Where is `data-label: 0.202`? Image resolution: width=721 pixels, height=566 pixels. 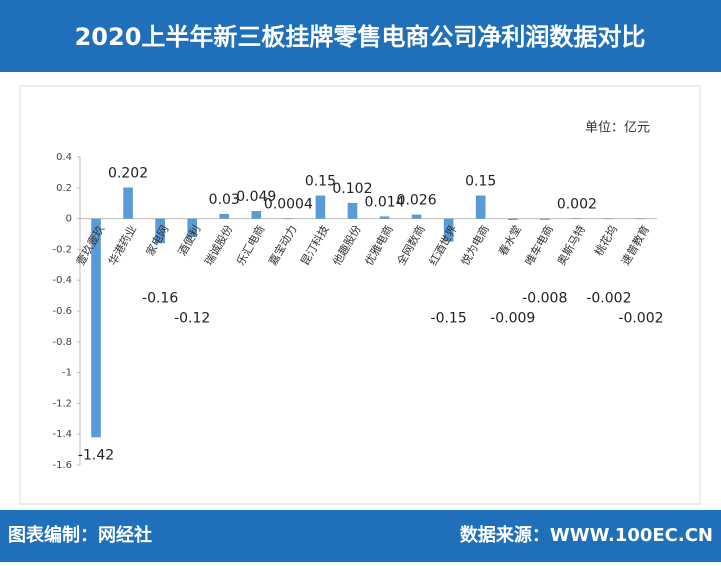 data-label: 0.202 is located at coordinates (128, 173).